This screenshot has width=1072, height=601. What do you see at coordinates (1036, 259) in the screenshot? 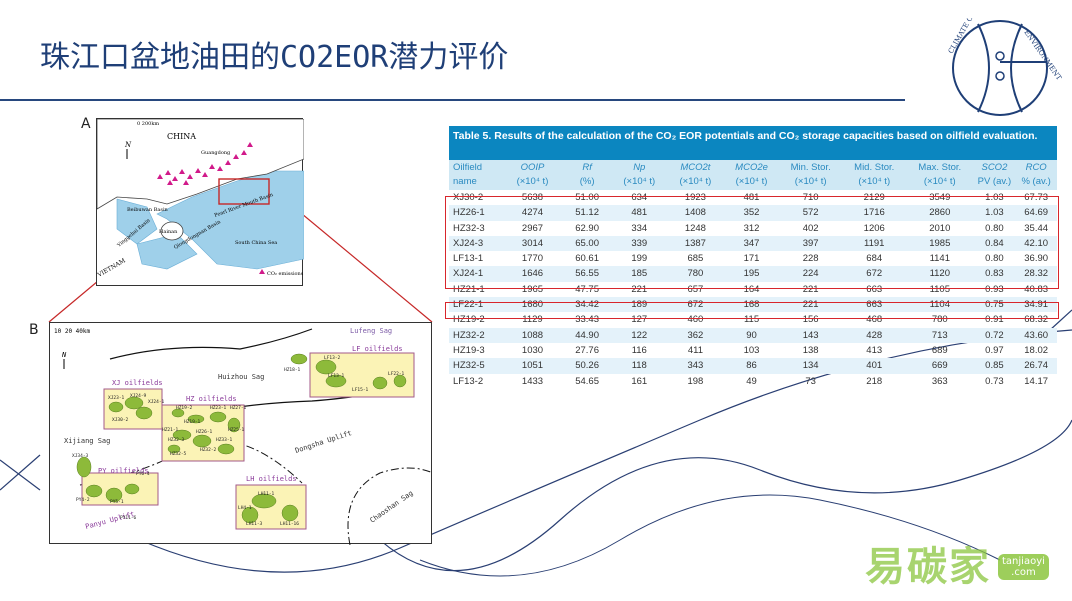
I see `table-cell: 36.90` at bounding box center [1036, 259].